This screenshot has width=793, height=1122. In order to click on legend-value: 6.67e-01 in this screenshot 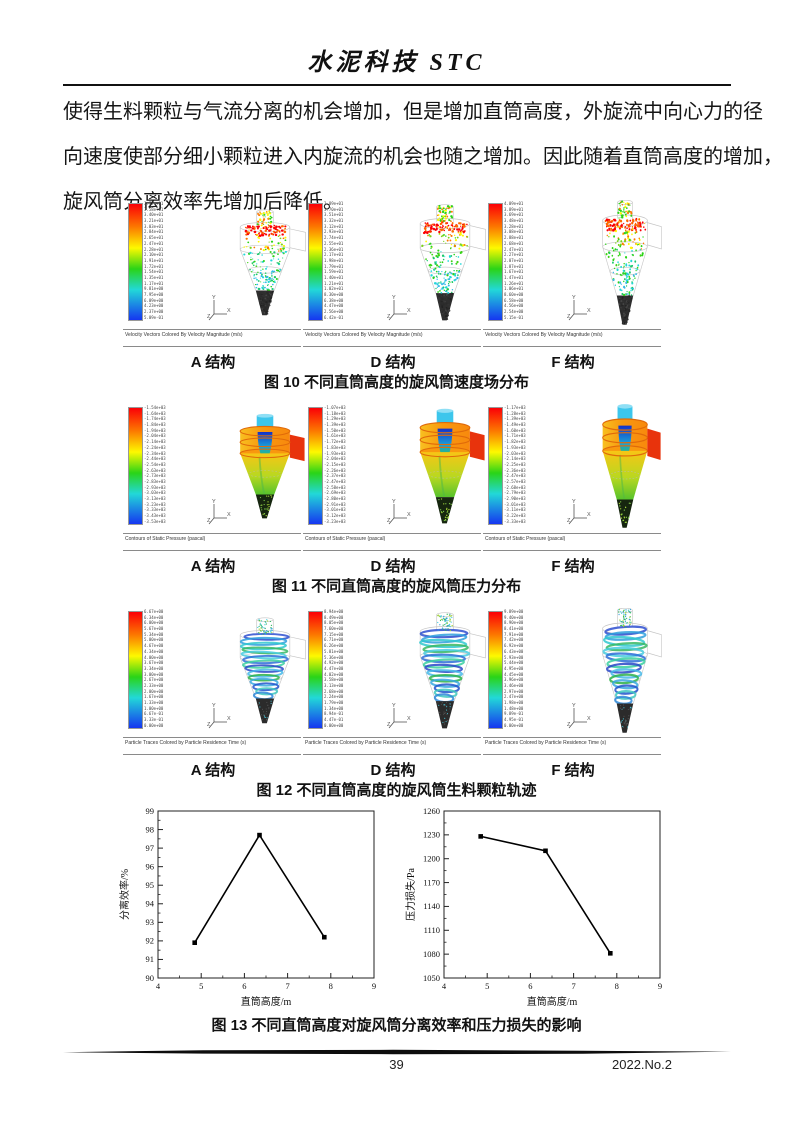, I will do `click(154, 714)`.